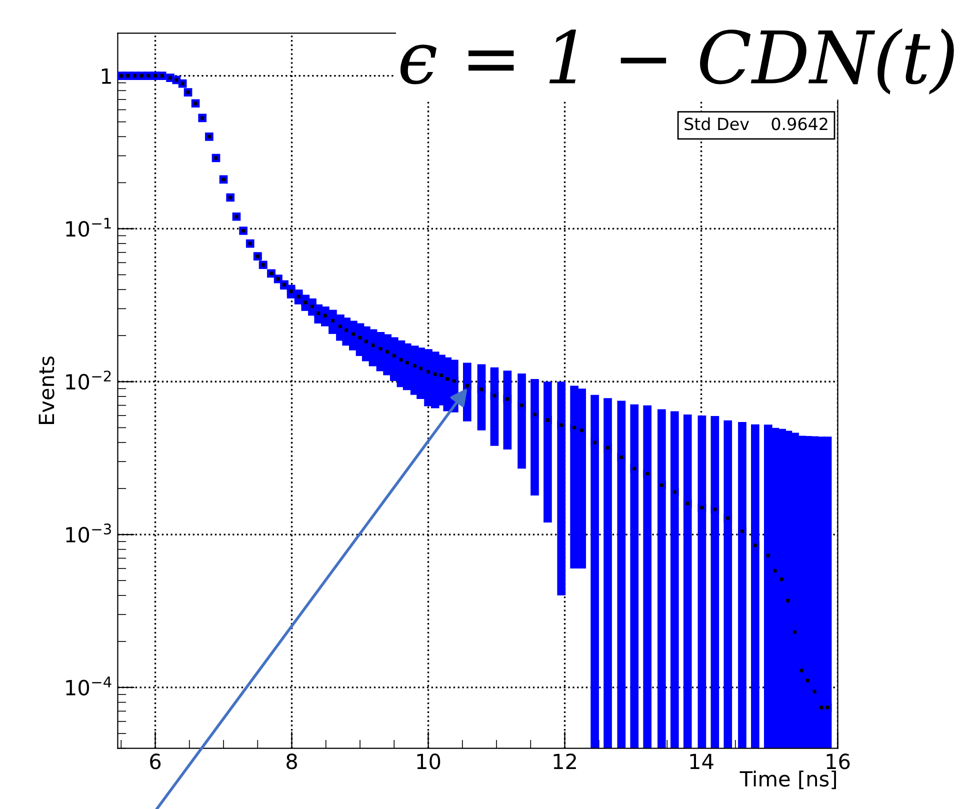  What do you see at coordinates (89, 686) in the screenshot?
I see `y-tick-label: 10$^{−4}$` at bounding box center [89, 686].